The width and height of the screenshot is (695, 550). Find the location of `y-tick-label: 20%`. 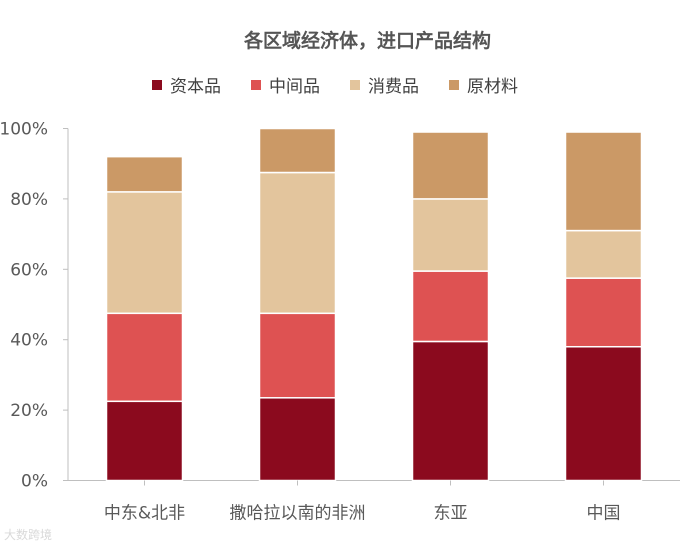

y-tick-label: 20% is located at coordinates (29, 411).